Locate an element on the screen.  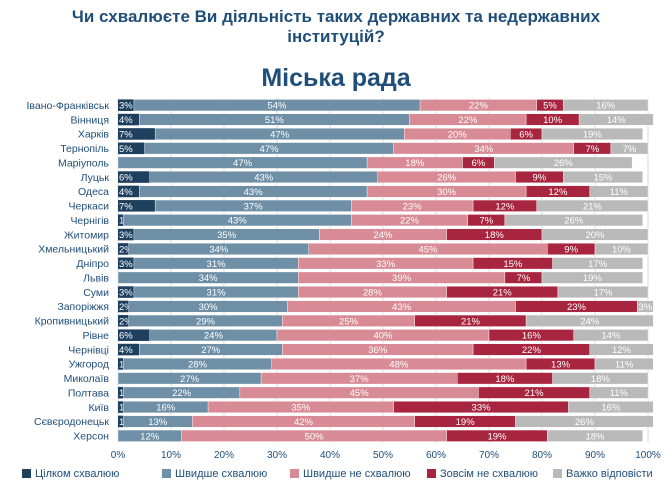
category-label: Миколаїв is located at coordinates (87, 379).